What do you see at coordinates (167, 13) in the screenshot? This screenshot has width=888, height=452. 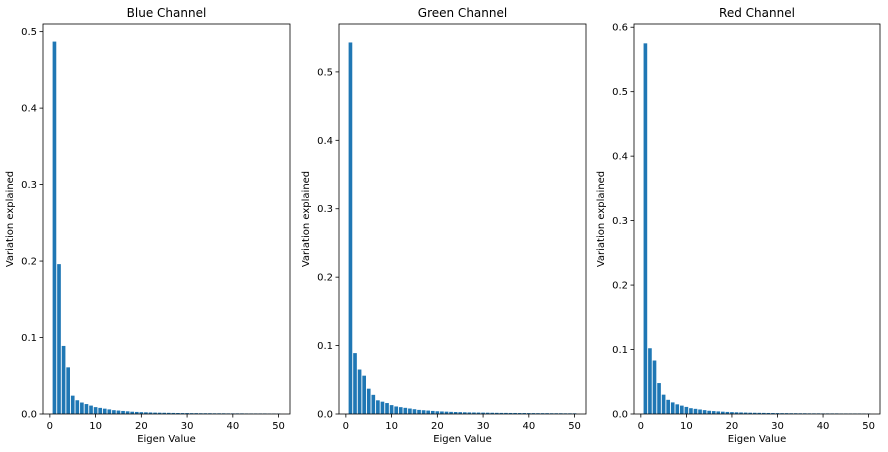 I see `chart-title: Blue Channel` at bounding box center [167, 13].